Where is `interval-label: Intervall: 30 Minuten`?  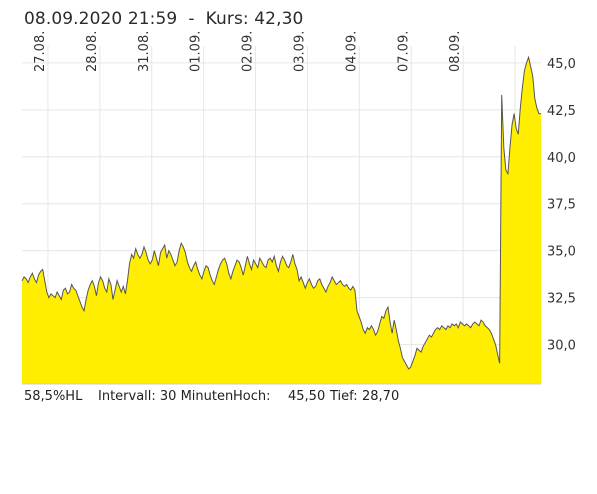
interval-label: Intervall: 30 Minuten is located at coordinates (166, 396).